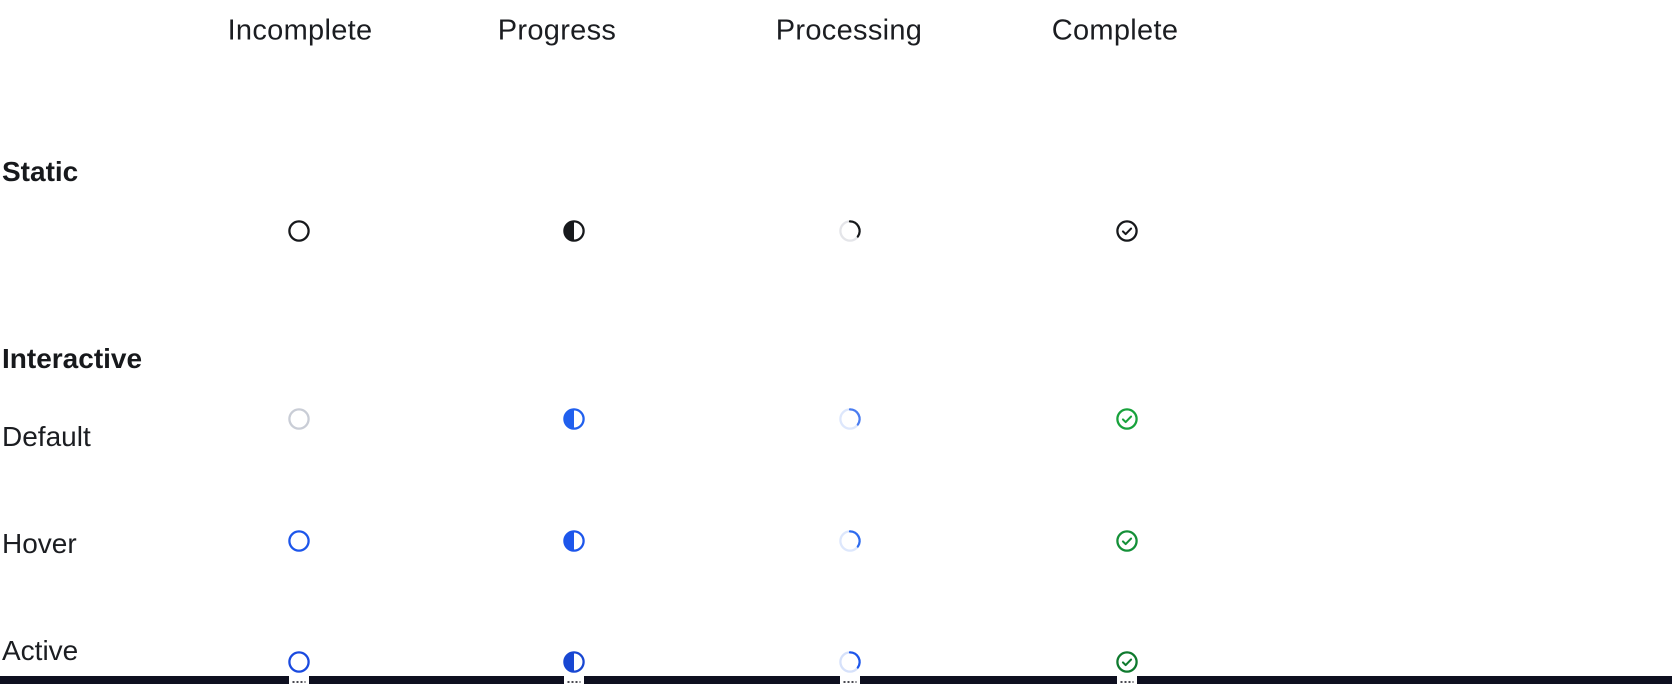 This screenshot has width=1672, height=684. What do you see at coordinates (300, 30) in the screenshot?
I see `column-header-incomplete: Incomplete` at bounding box center [300, 30].